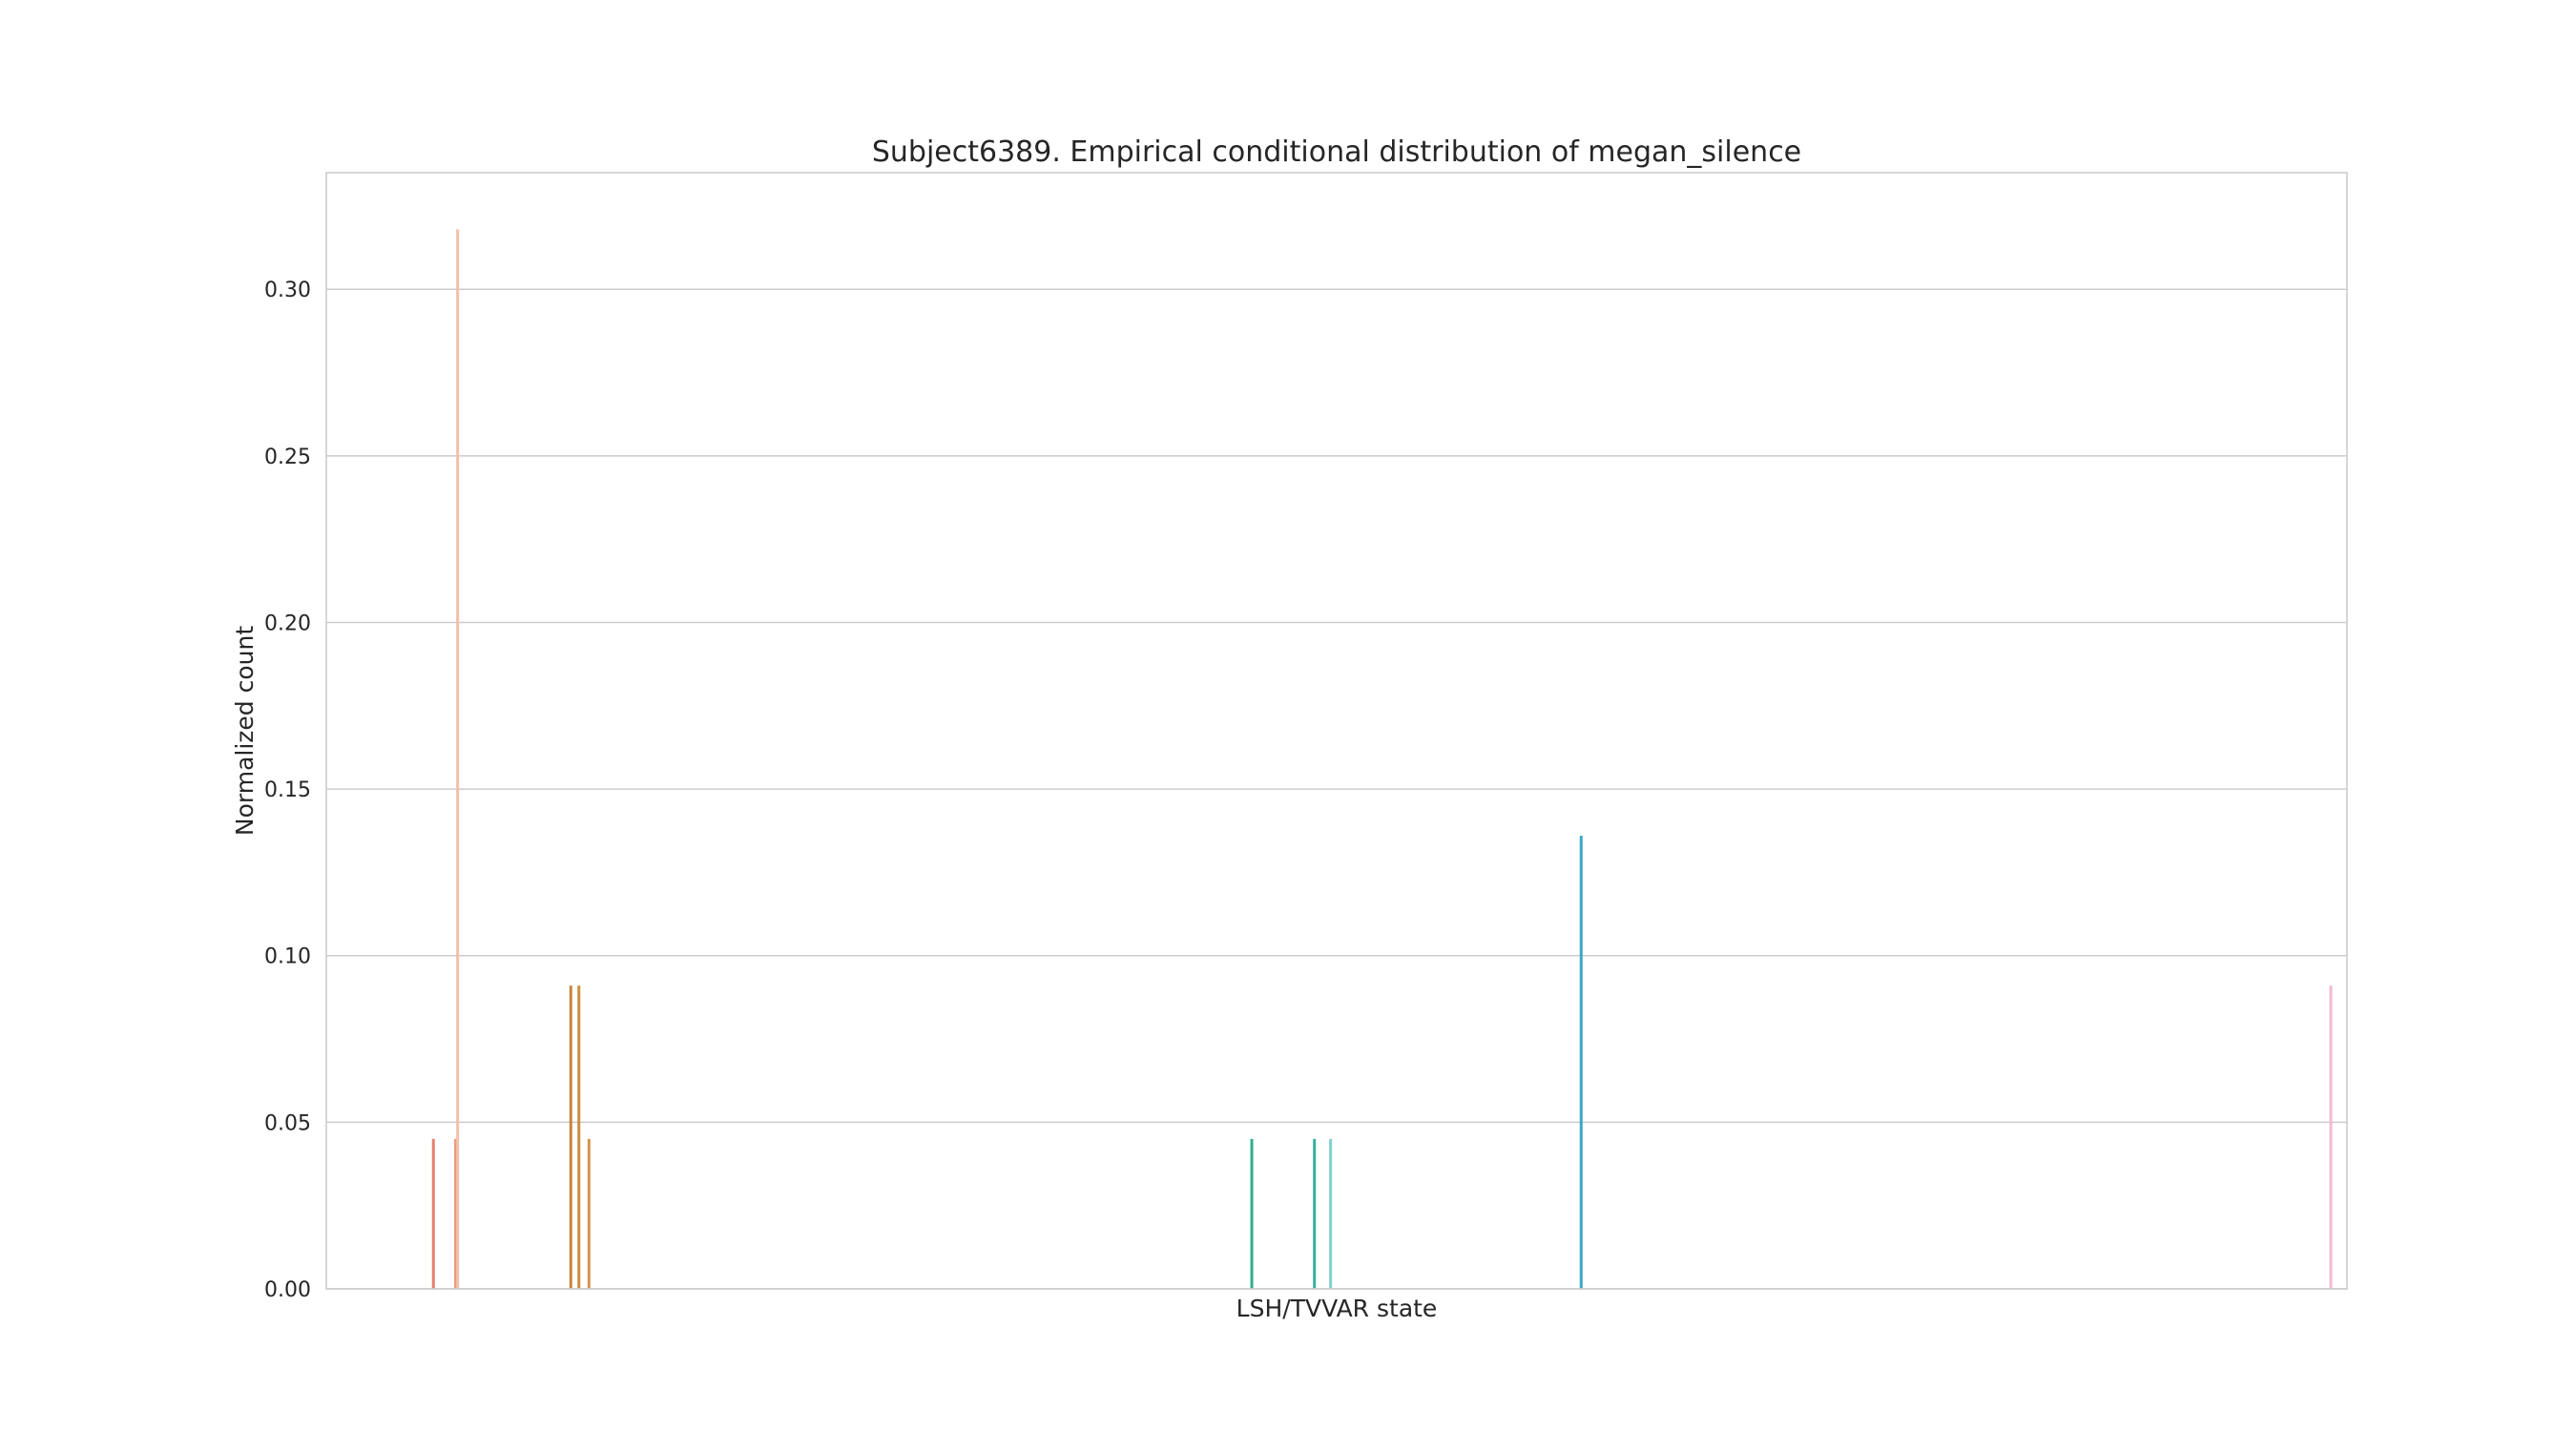 This screenshot has height=1431, width=2576. I want to click on y-tick-label: 0.00, so click(287, 1290).